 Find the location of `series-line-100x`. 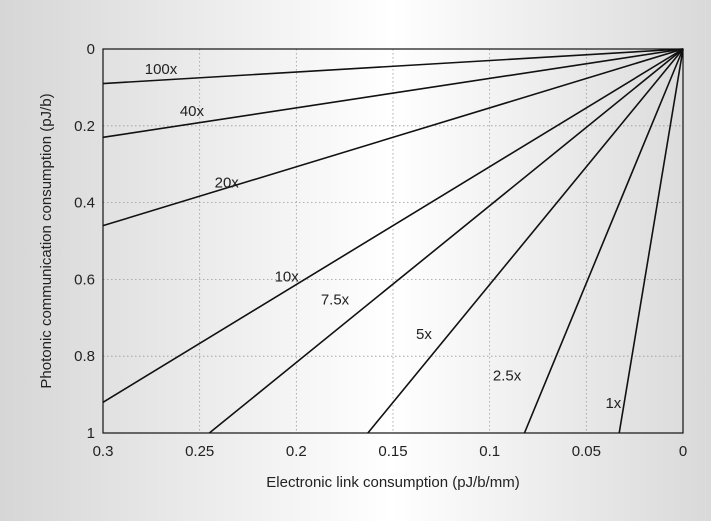

series-line-100x is located at coordinates (393, 66).